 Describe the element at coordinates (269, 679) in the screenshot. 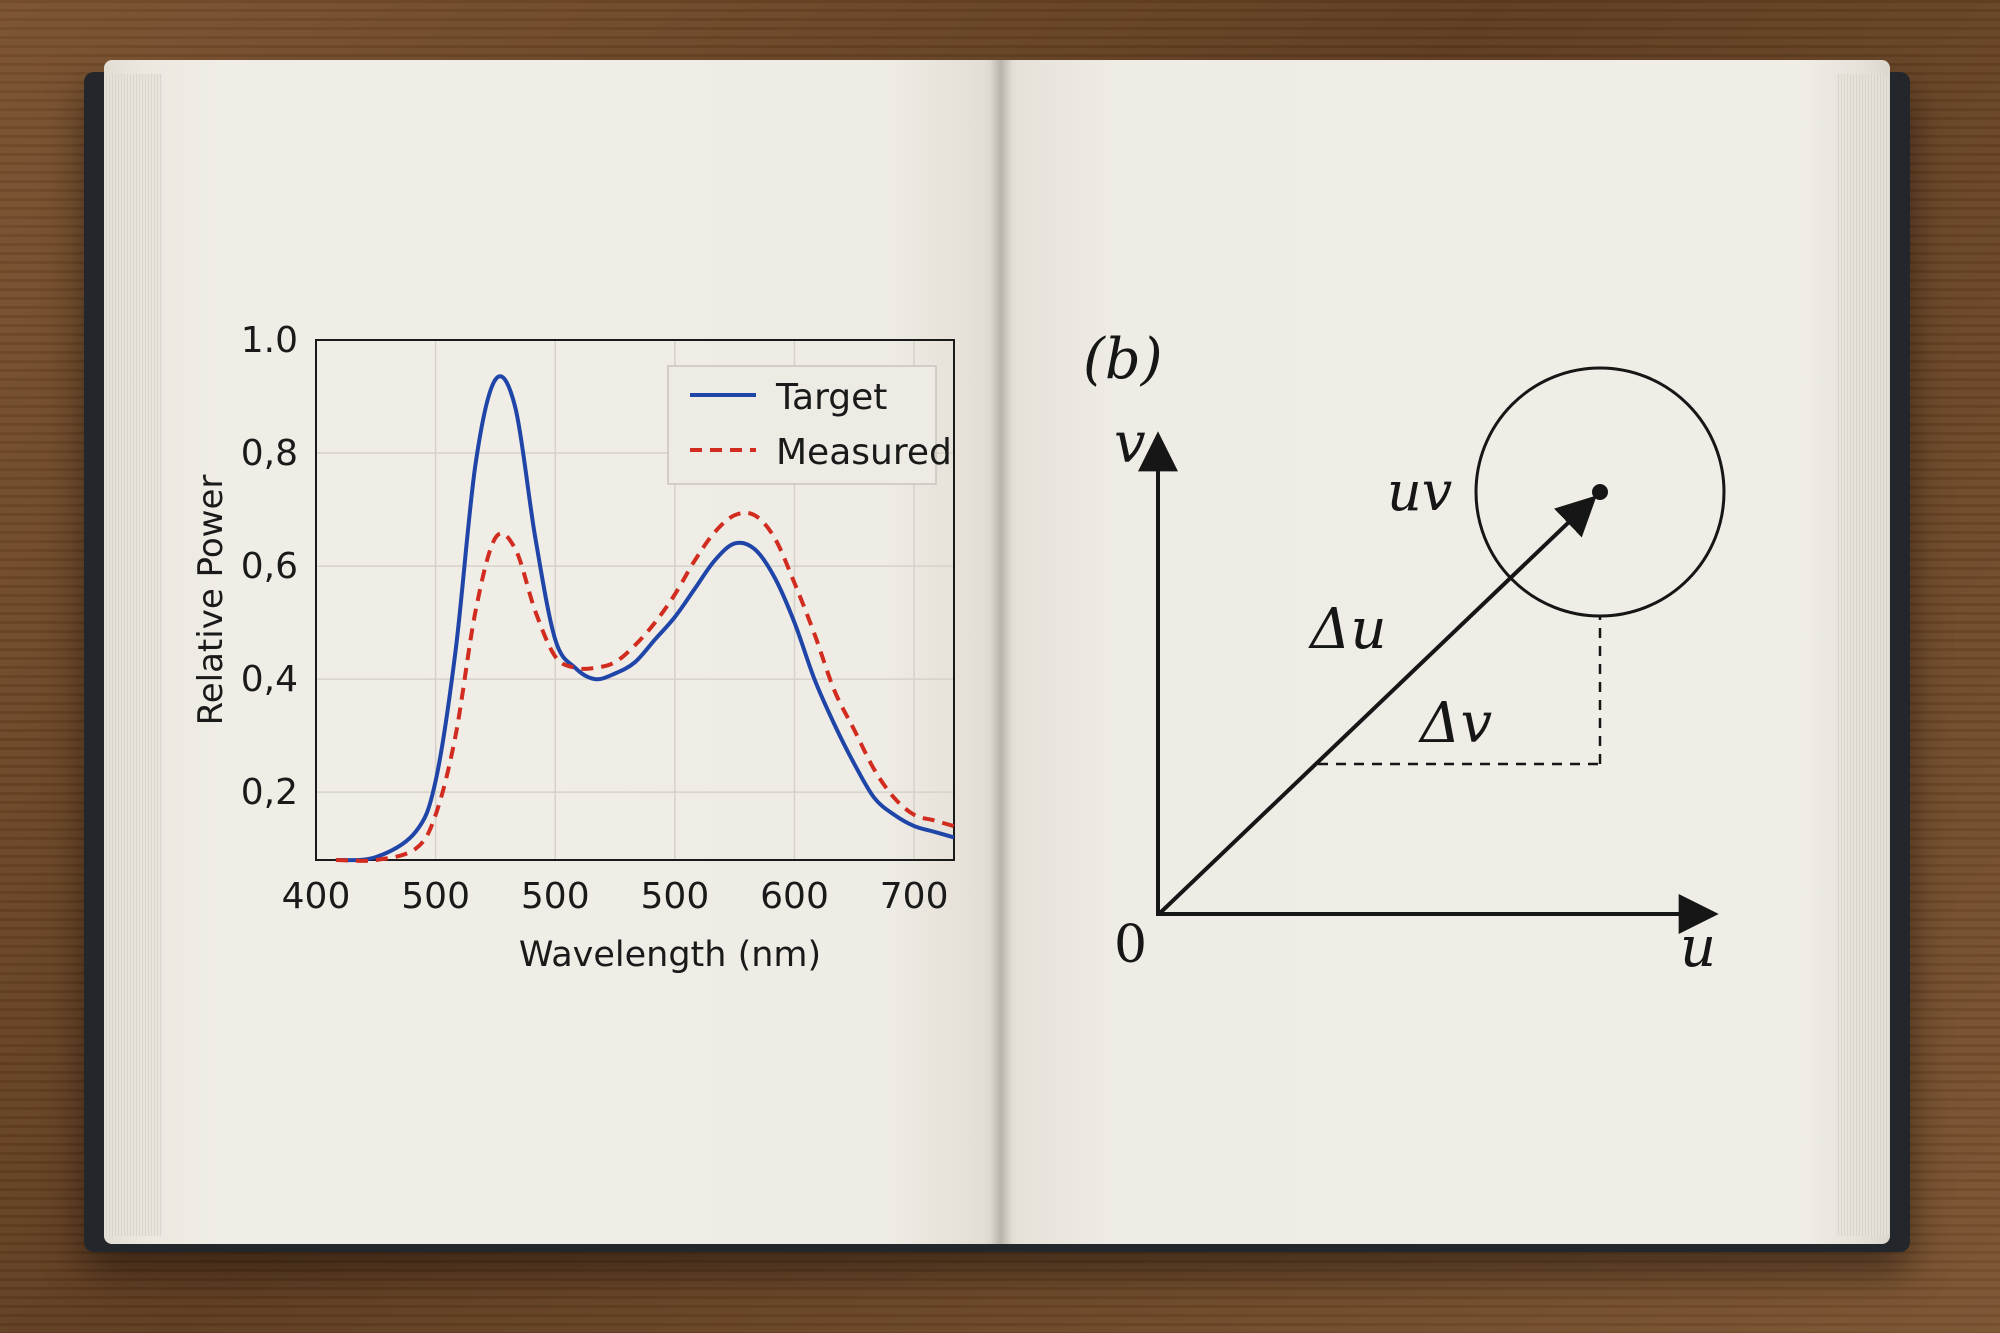

I see `y-tick-label: 0,4` at that location.